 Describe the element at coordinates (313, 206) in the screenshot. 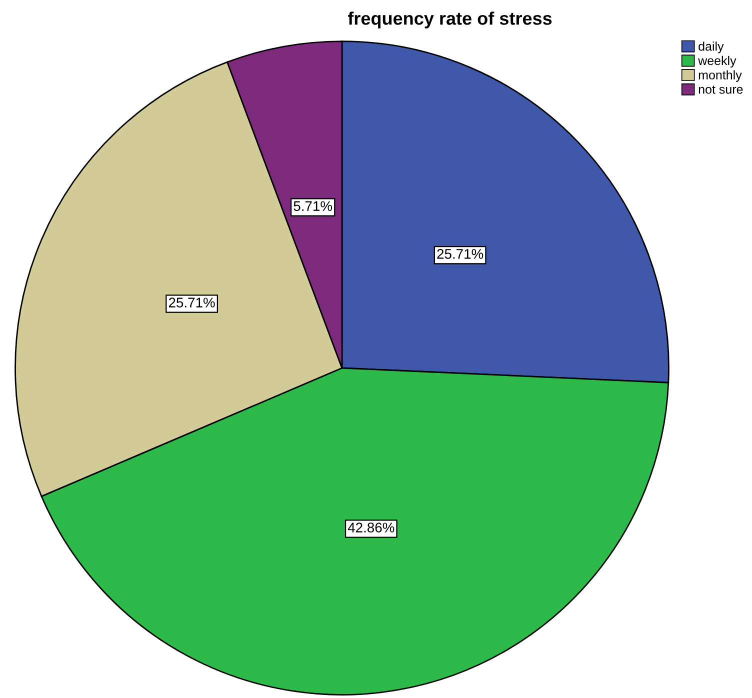

I see `data-label: 5.71%` at that location.